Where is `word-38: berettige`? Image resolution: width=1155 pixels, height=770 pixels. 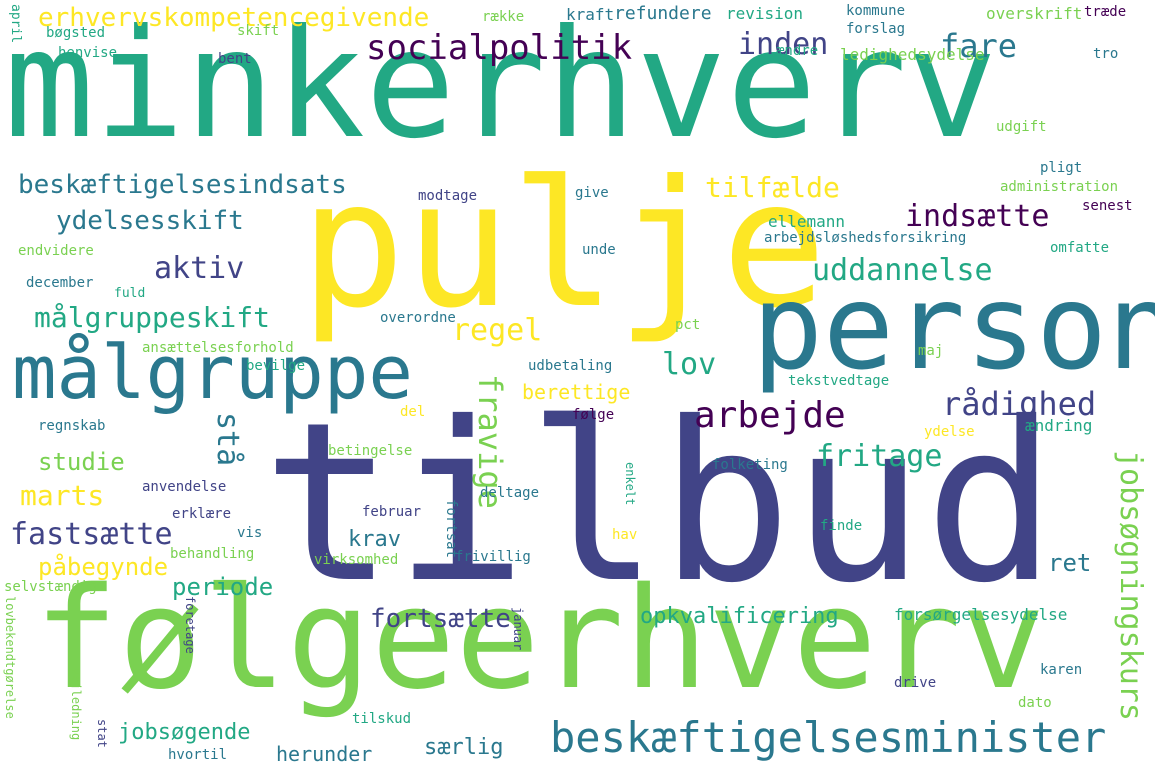
word-38: berettige is located at coordinates (576, 392).